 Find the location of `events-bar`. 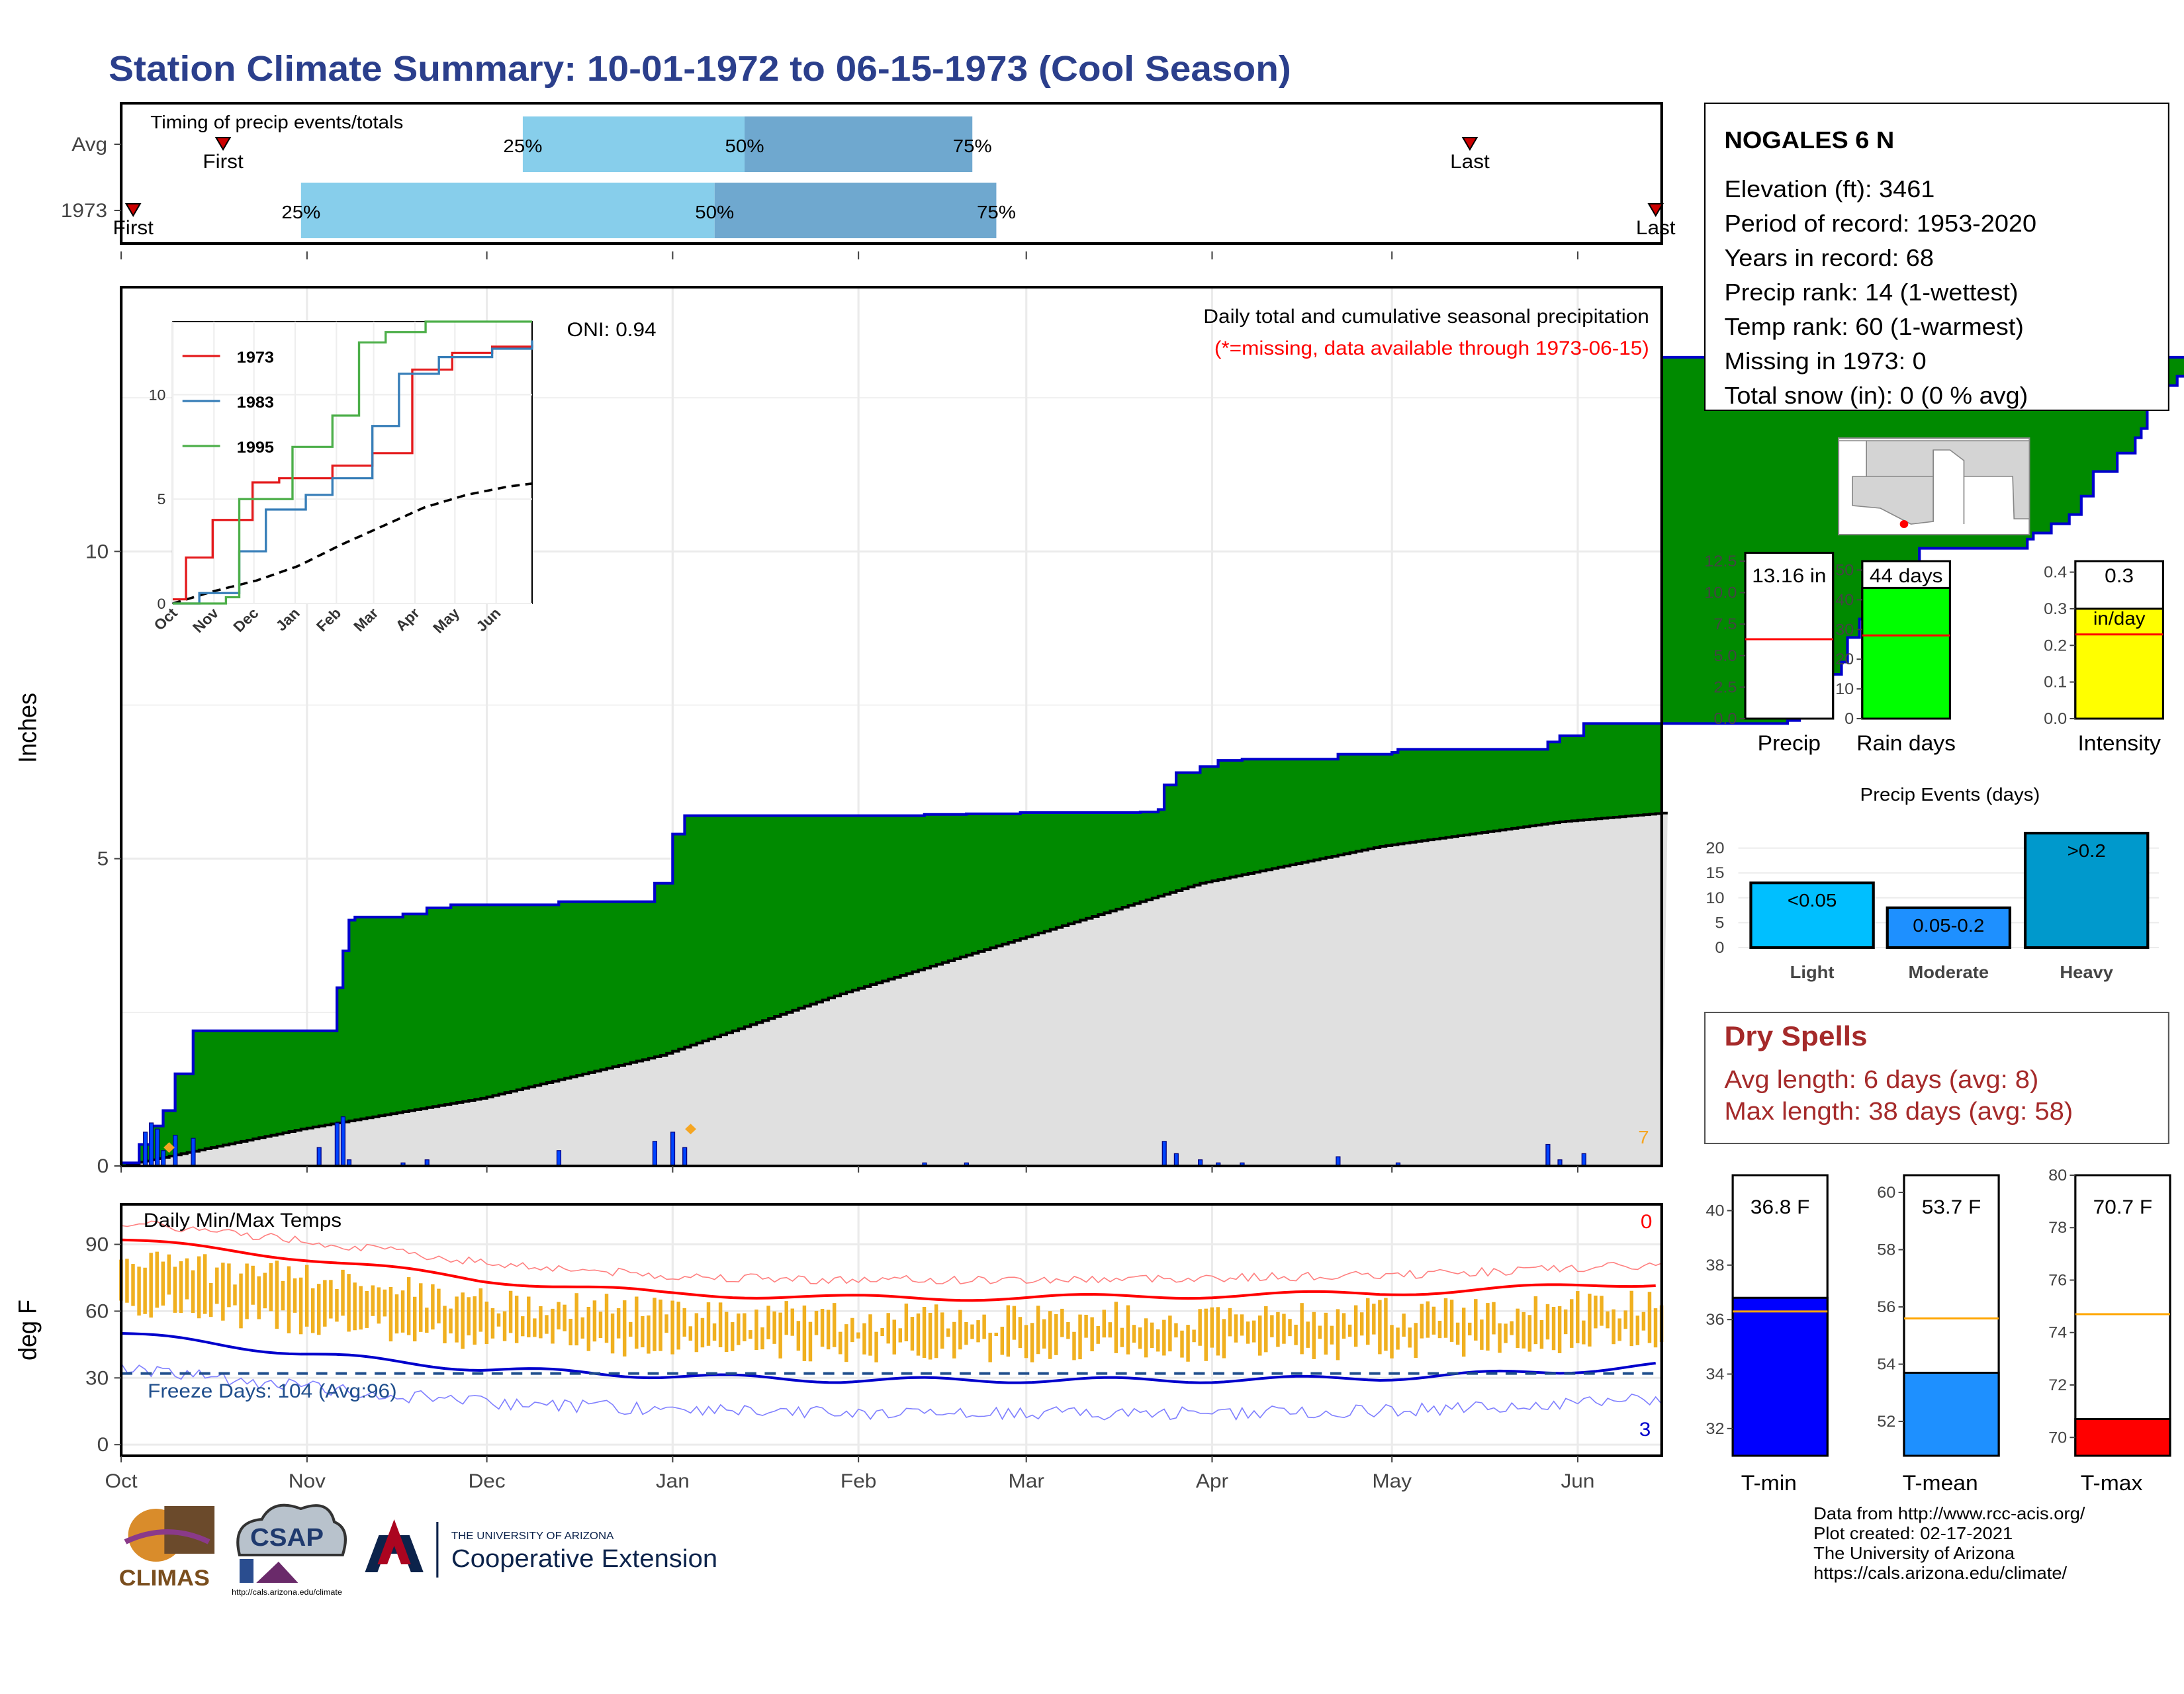

events-bar is located at coordinates (1812, 915).